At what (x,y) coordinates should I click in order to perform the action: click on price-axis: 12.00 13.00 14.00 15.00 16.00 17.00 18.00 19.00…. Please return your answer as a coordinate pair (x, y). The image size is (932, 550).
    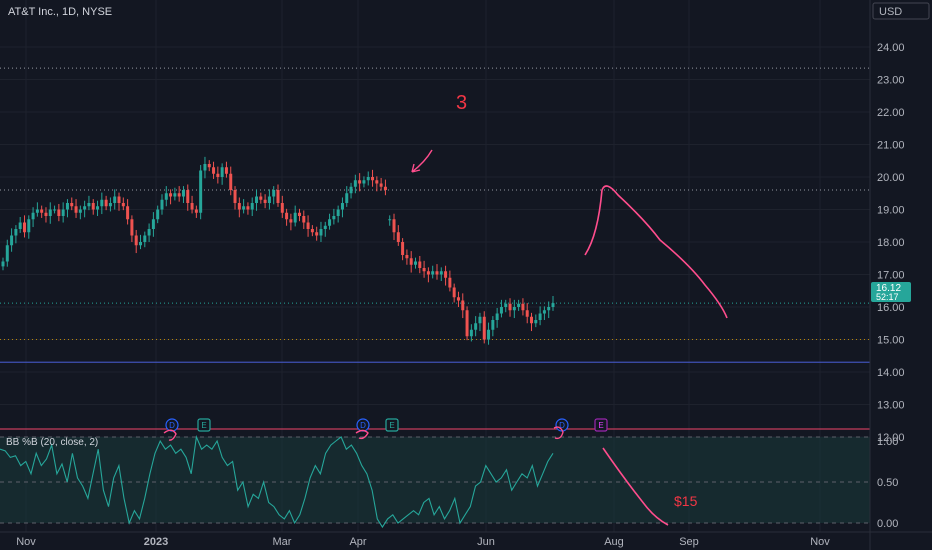
    Looking at the image, I should click on (891, 243).